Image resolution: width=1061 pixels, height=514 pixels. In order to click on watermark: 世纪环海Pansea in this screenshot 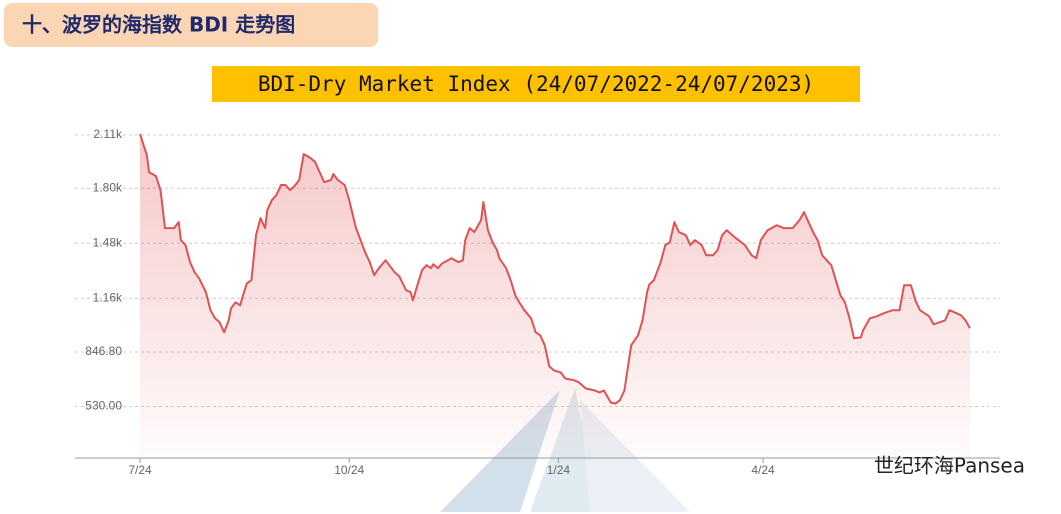, I will do `click(949, 466)`.